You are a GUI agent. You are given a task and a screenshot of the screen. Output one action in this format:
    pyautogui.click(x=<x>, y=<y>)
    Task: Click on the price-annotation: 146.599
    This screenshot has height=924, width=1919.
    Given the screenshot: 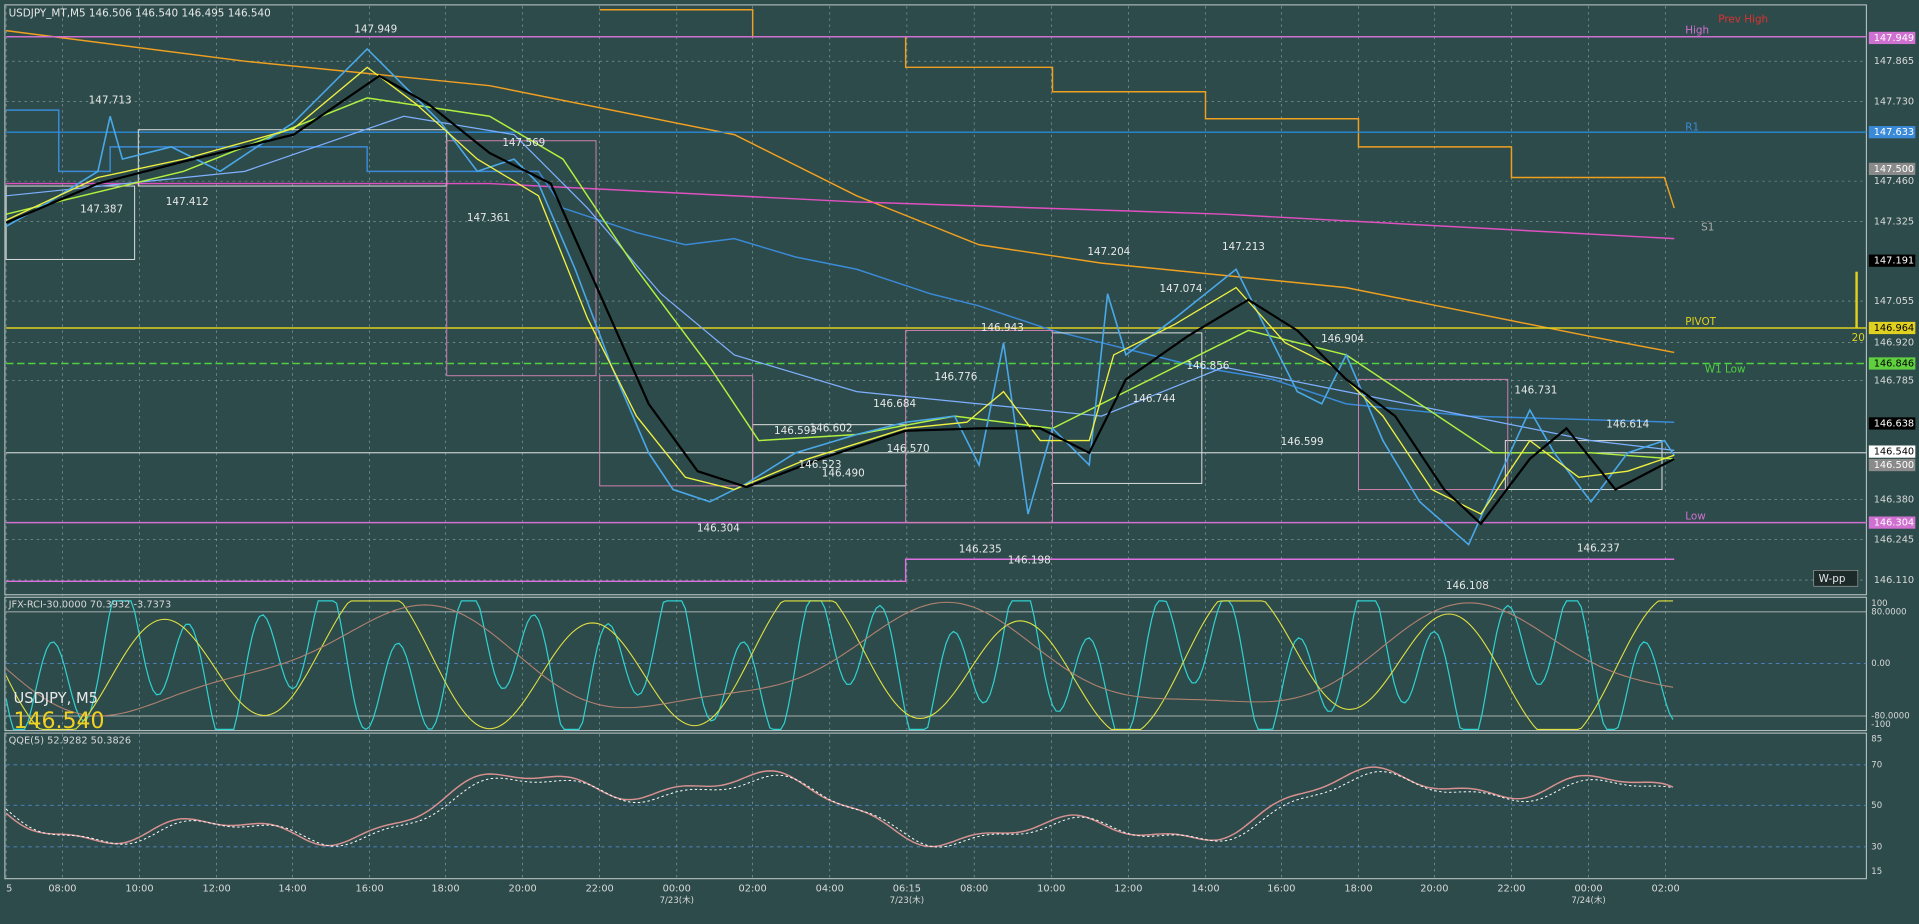 What is the action you would take?
    pyautogui.click(x=1302, y=442)
    